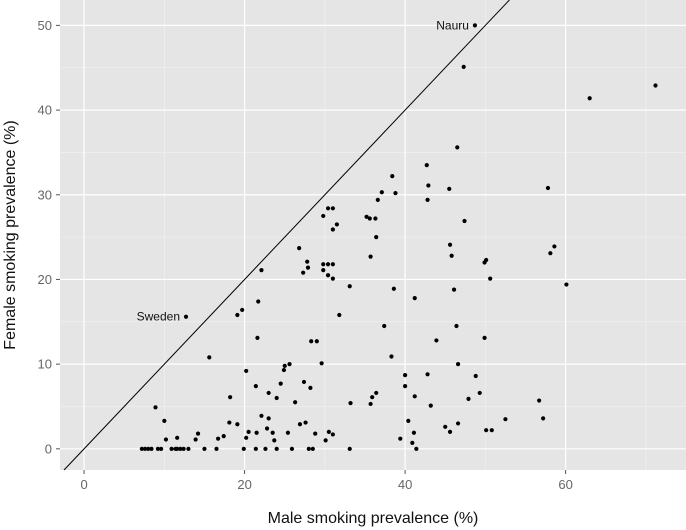  Describe the element at coordinates (326, 481) in the screenshot. I see `x-axis-ticks: 0 20 40 60` at that location.